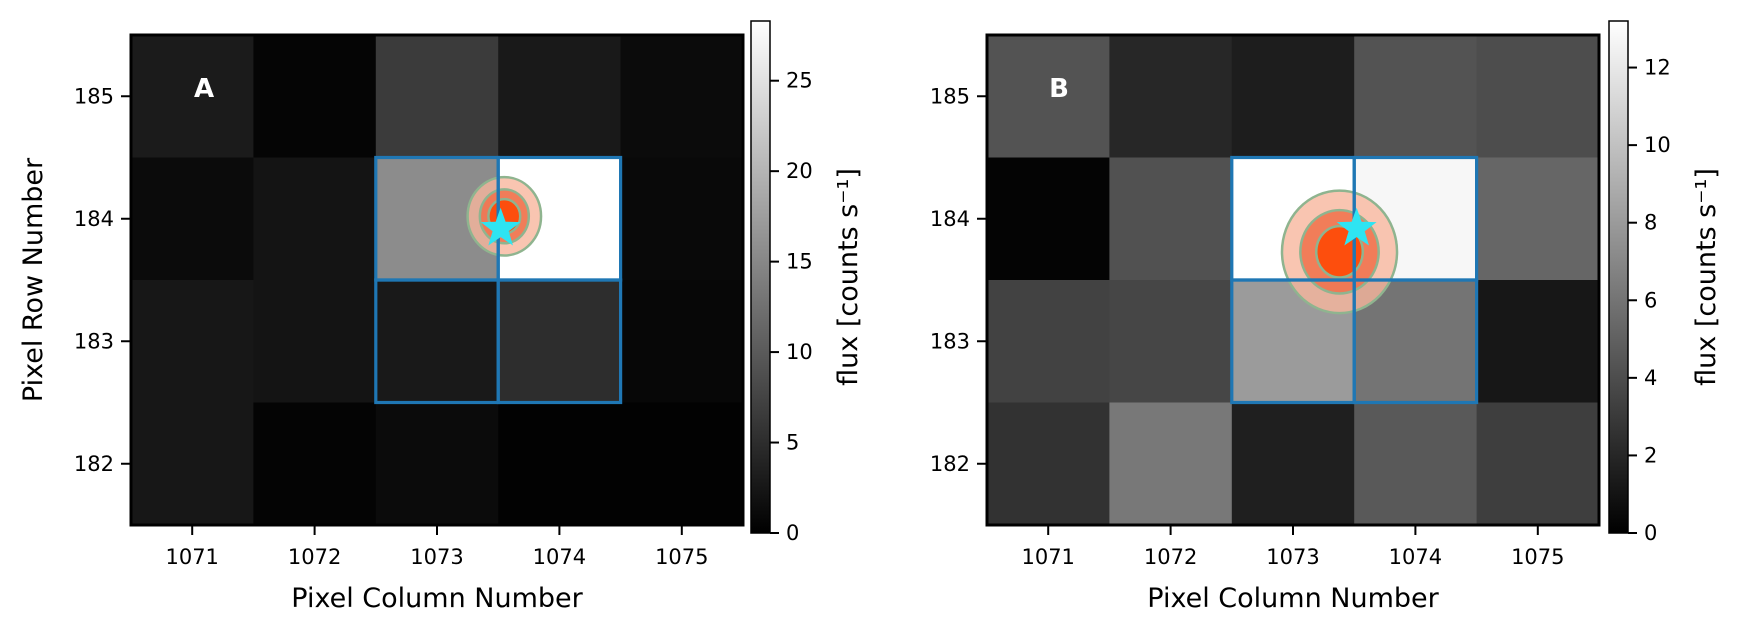 The image size is (1742, 634). I want to click on colorbar-tick-label: 5, so click(792, 443).